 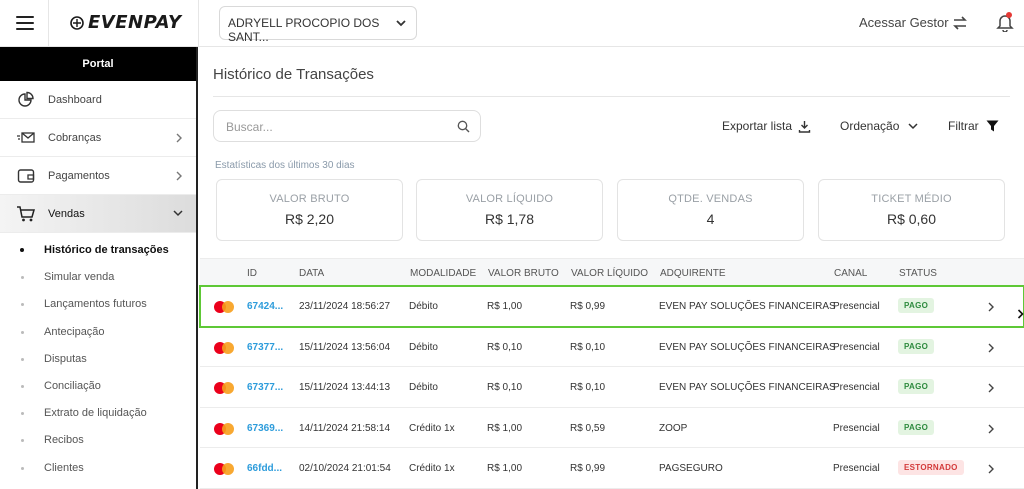 What do you see at coordinates (918, 273) in the screenshot?
I see `column-header-status: STATUS` at bounding box center [918, 273].